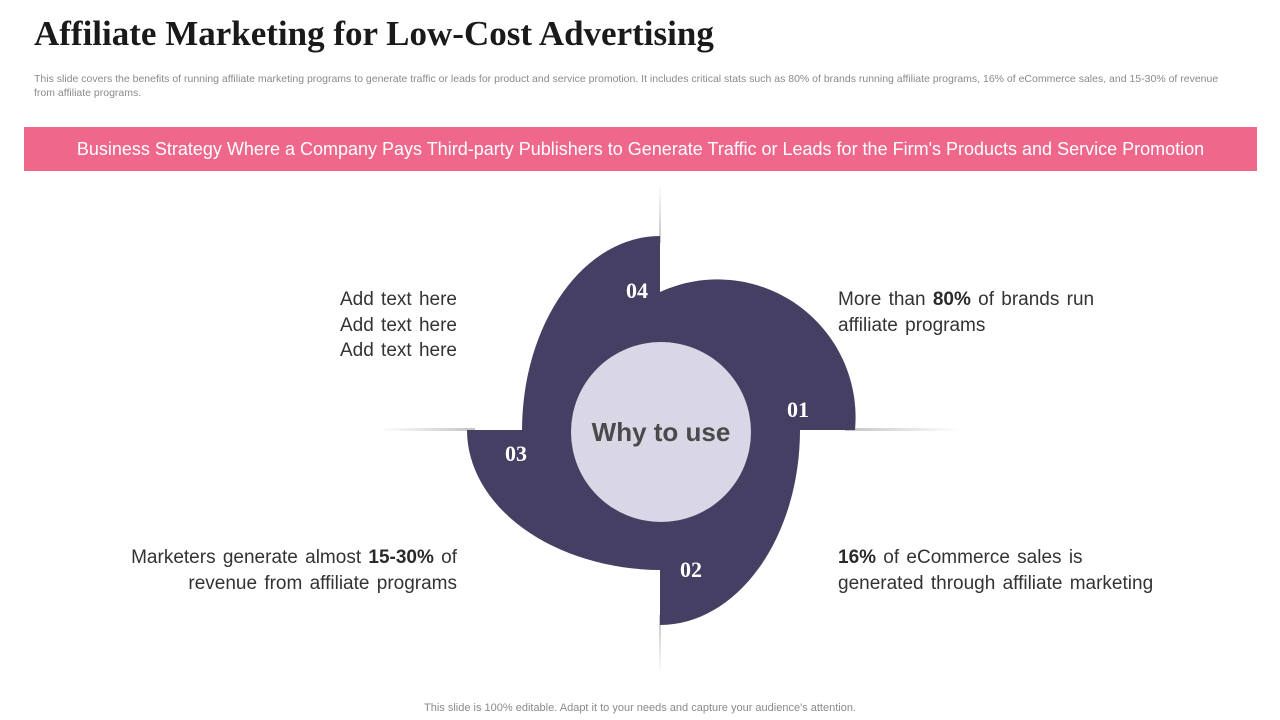 The width and height of the screenshot is (1280, 720). What do you see at coordinates (966, 299) in the screenshot?
I see `segment-01-line1: More than 80% of brands run` at bounding box center [966, 299].